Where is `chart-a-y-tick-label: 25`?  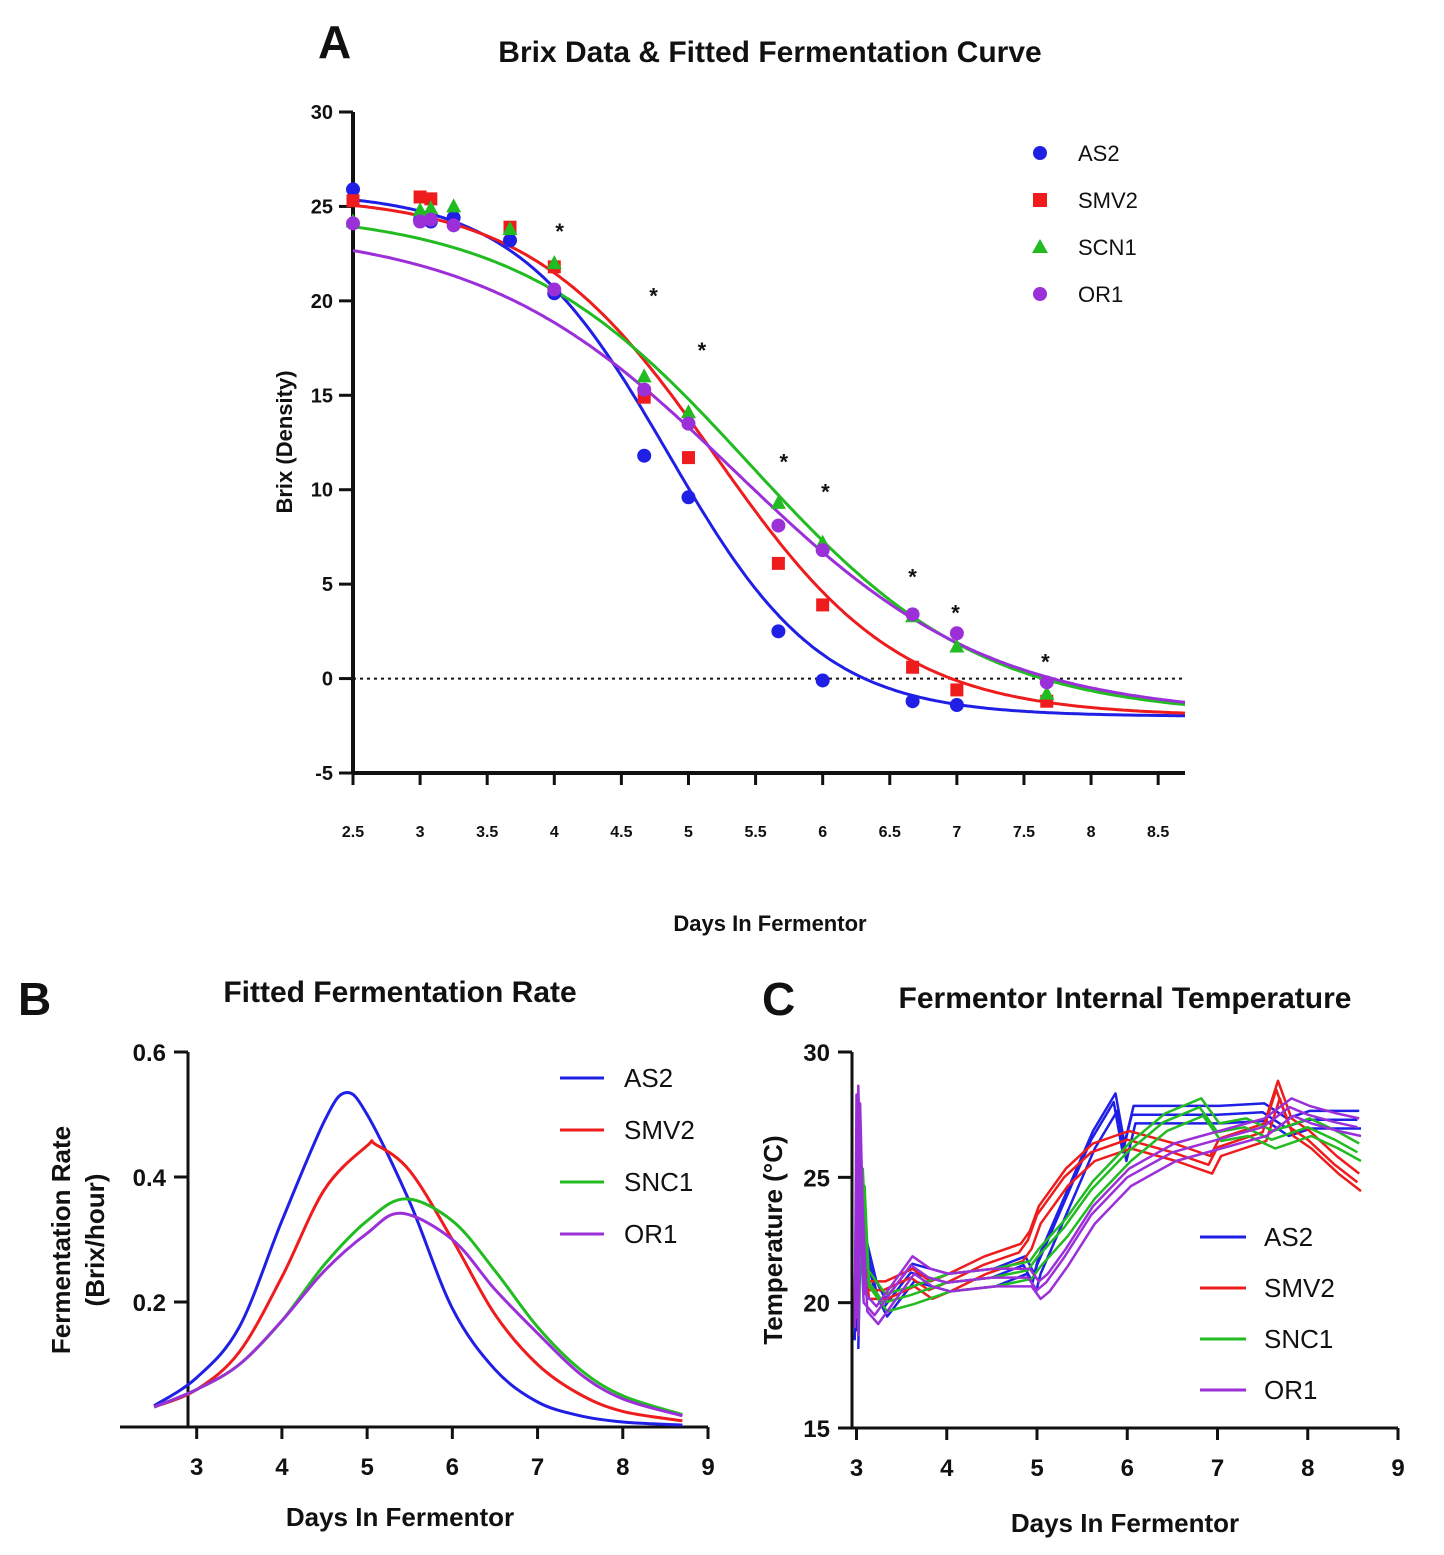 chart-a-y-tick-label: 25 is located at coordinates (322, 207).